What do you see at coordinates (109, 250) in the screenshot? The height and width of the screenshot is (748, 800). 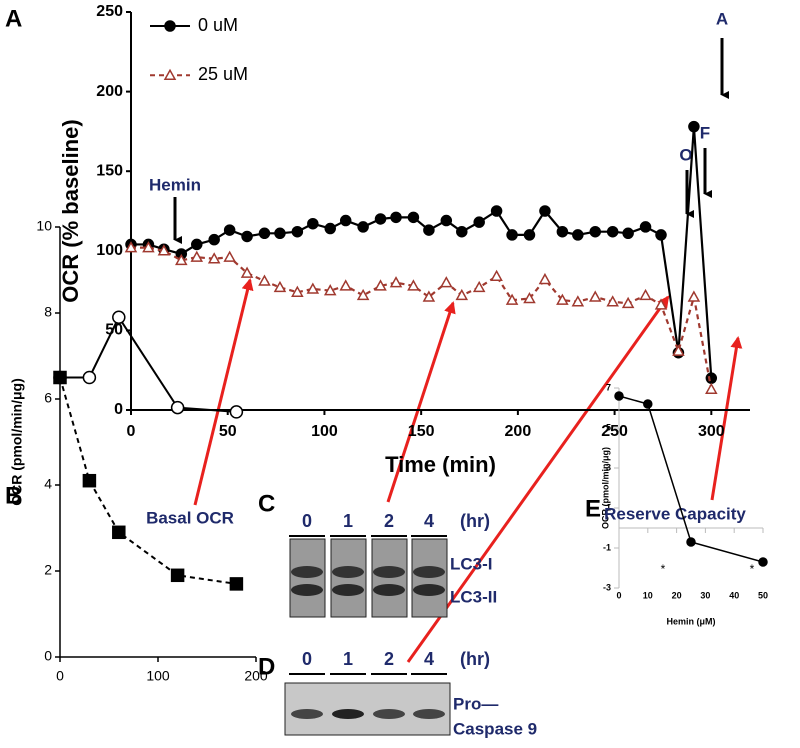 I see `y-tick-label: 100` at bounding box center [109, 250].